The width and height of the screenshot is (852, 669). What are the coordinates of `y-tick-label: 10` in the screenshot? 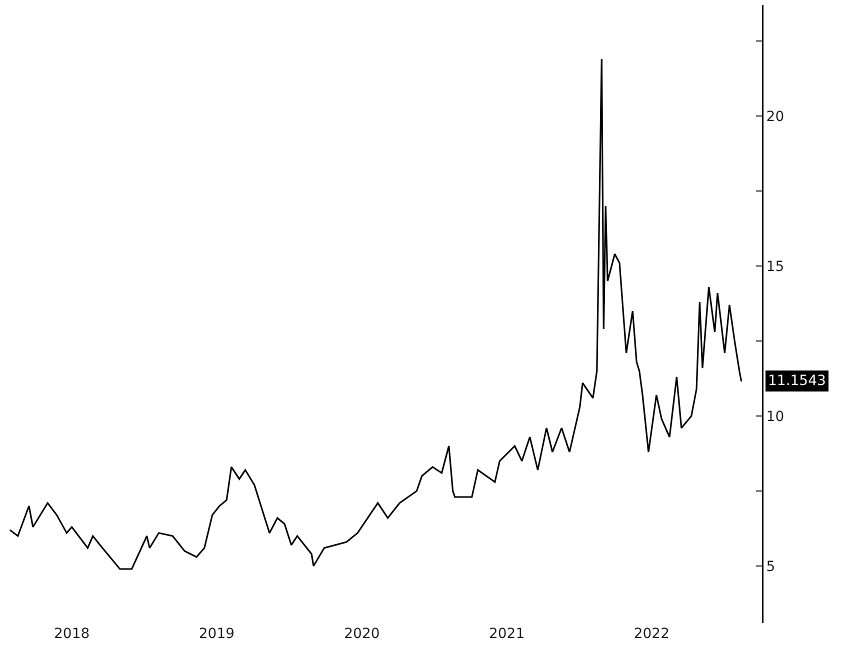 It's located at (775, 416).